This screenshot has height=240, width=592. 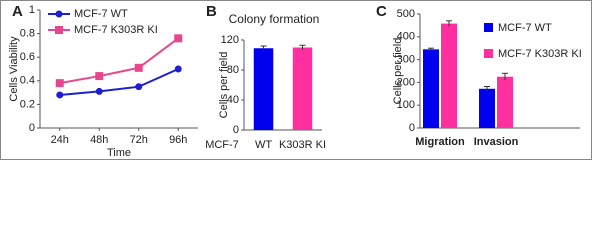 What do you see at coordinates (14, 69) in the screenshot?
I see `y-axis-label: Cells Viability` at bounding box center [14, 69].